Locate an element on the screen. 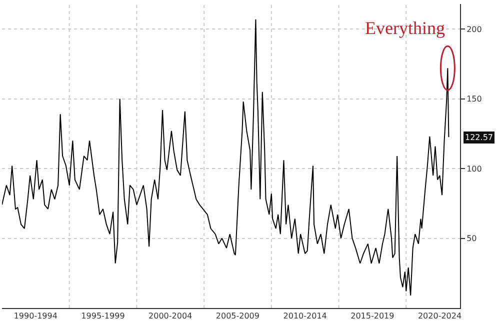 The height and width of the screenshot is (330, 500). x-tick-label: 2015-2019 is located at coordinates (372, 316).